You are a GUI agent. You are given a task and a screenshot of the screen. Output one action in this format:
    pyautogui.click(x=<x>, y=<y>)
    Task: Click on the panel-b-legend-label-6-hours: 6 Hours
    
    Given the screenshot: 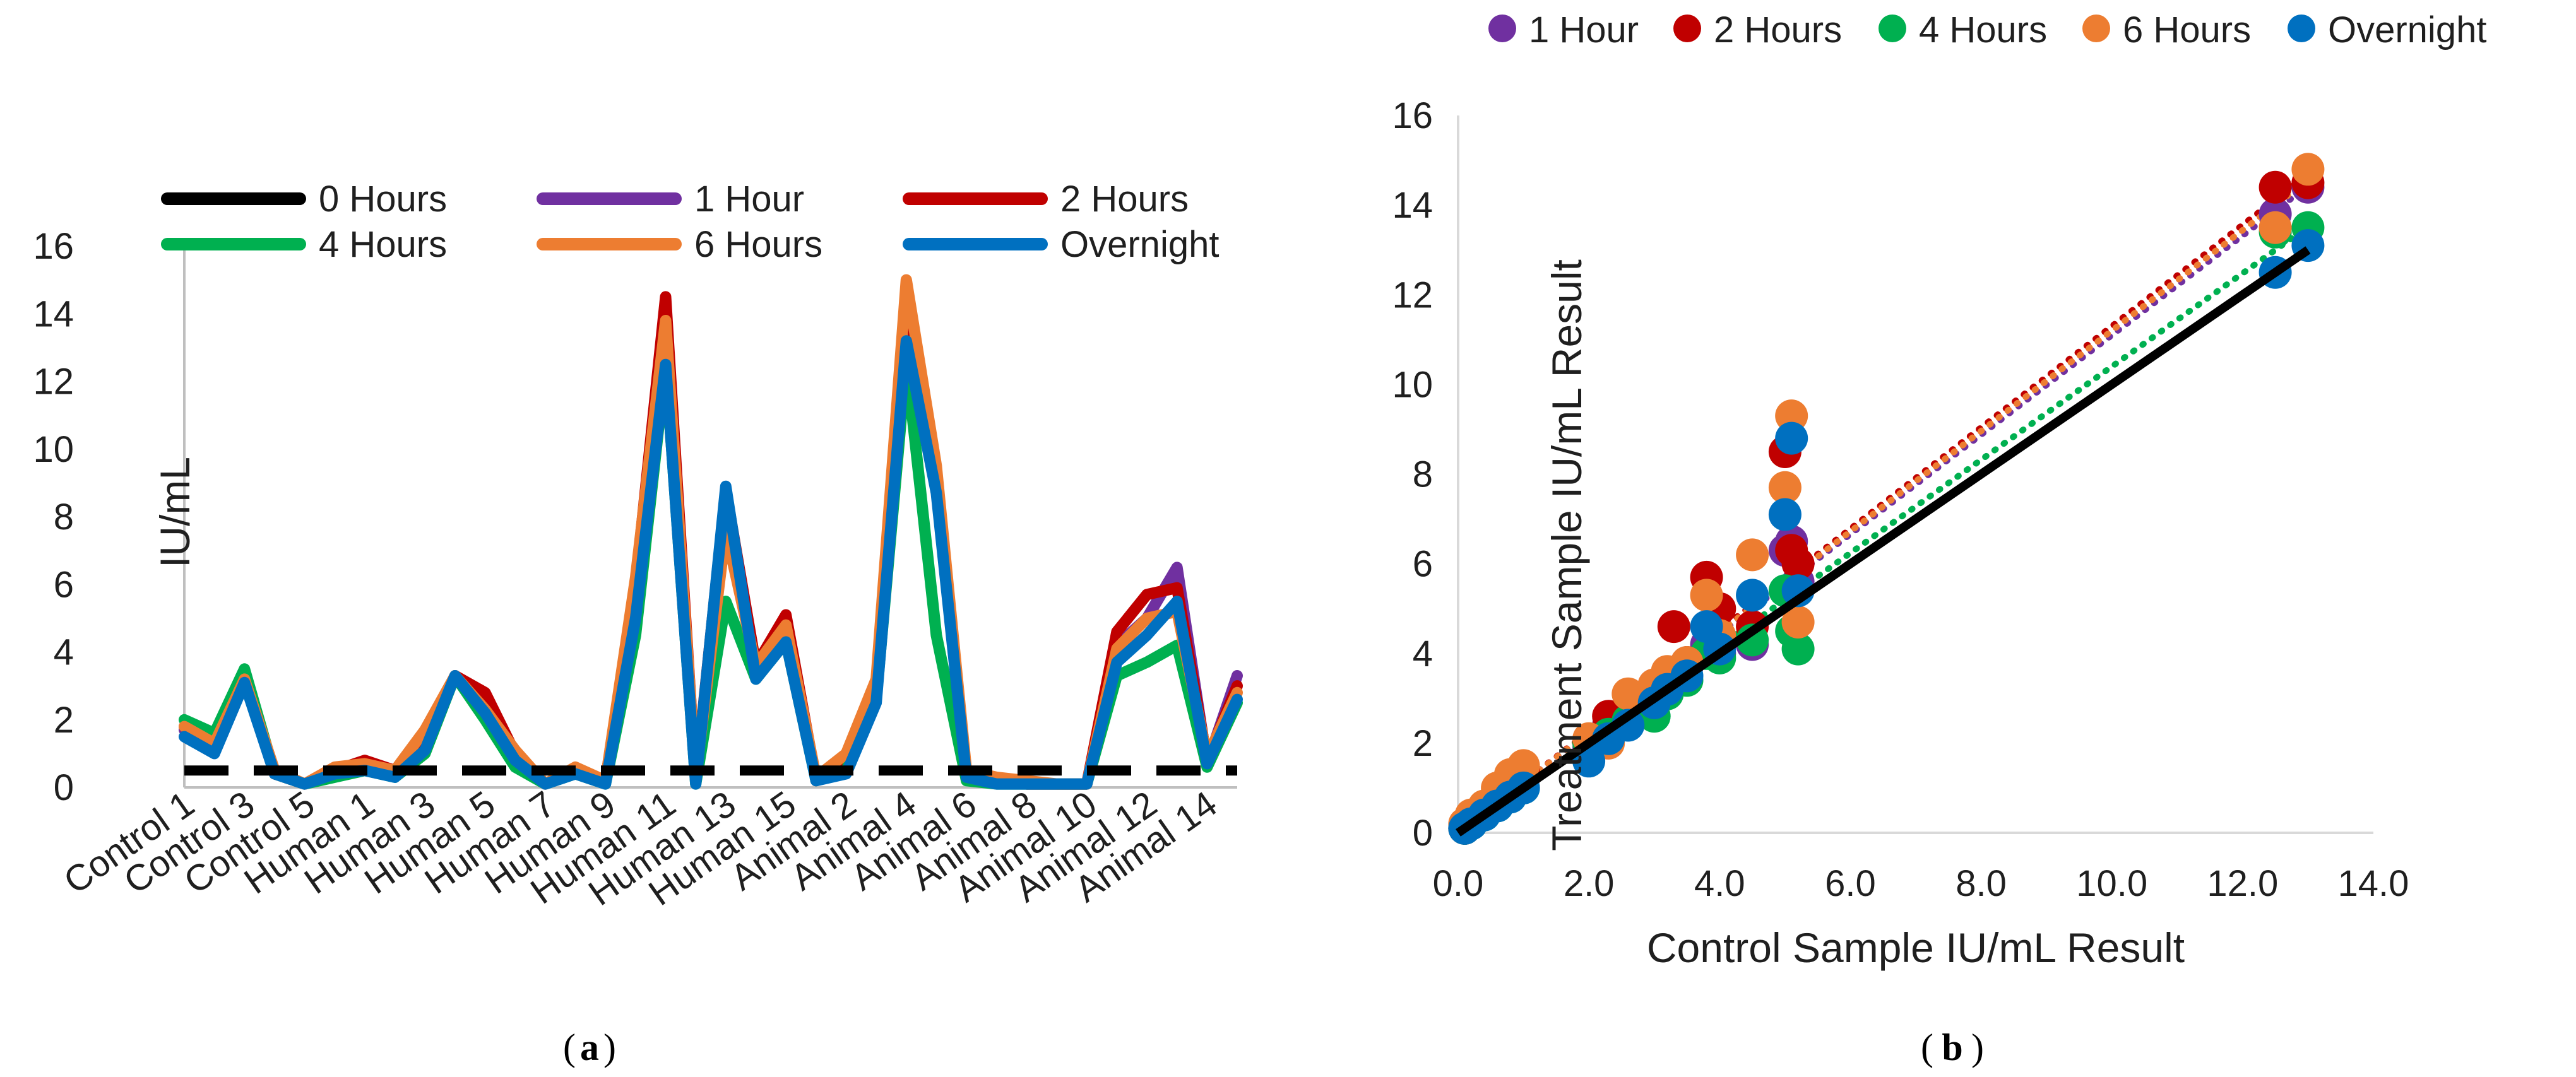 What is the action you would take?
    pyautogui.click(x=2187, y=29)
    